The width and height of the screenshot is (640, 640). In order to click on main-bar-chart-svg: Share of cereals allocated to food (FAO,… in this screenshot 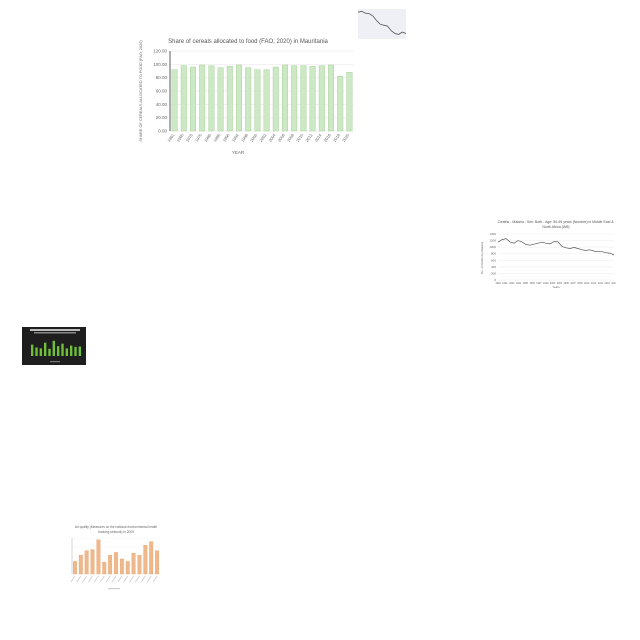, I will do `click(246, 97)`.